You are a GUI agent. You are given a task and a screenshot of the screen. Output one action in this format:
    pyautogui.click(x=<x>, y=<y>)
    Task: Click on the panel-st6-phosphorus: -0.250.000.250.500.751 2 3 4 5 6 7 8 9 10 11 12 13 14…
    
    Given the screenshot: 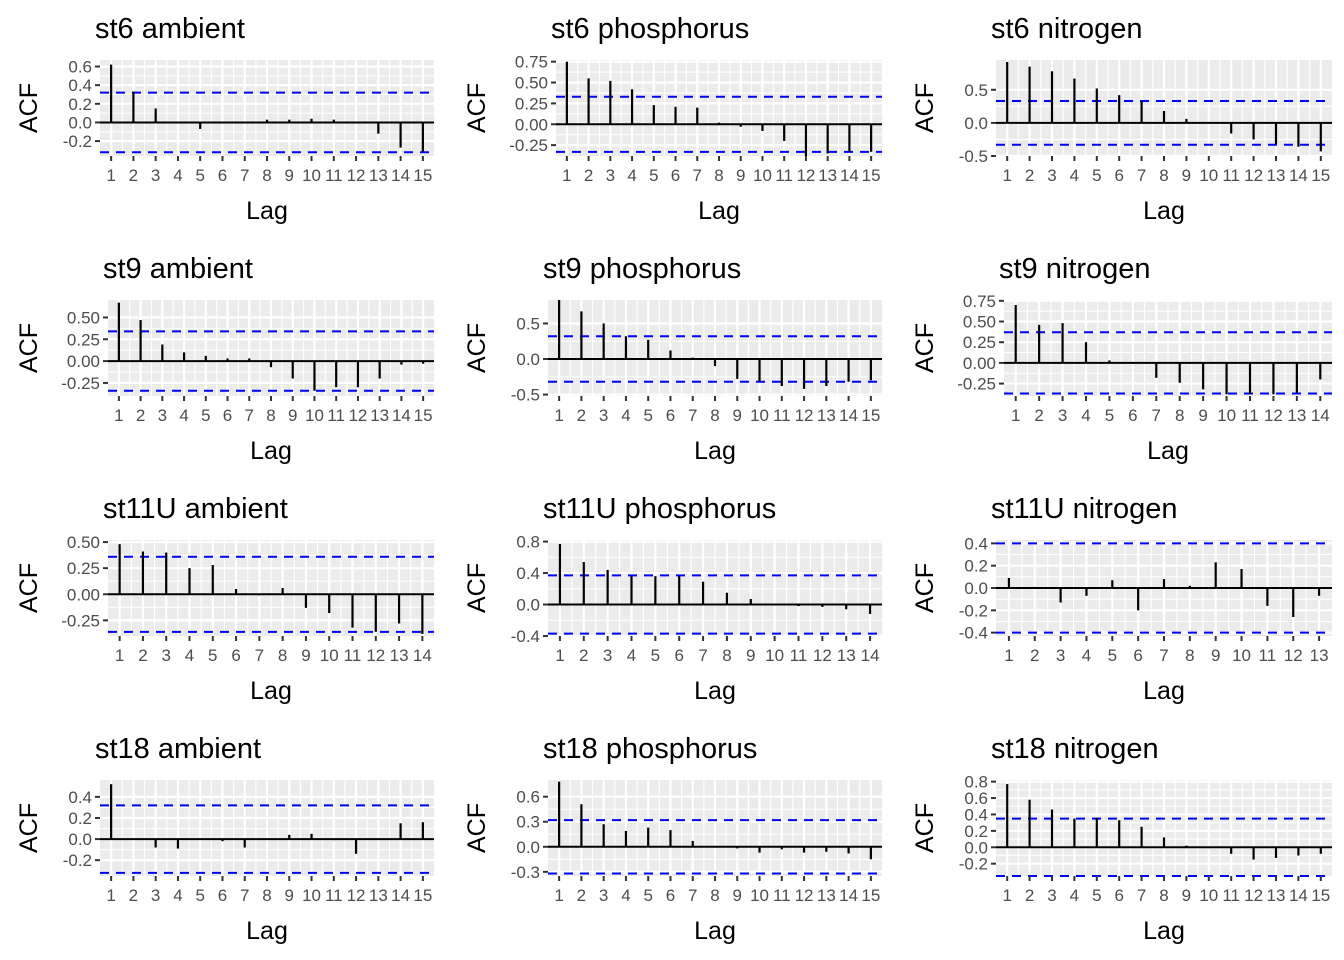 What is the action you would take?
    pyautogui.click(x=672, y=119)
    